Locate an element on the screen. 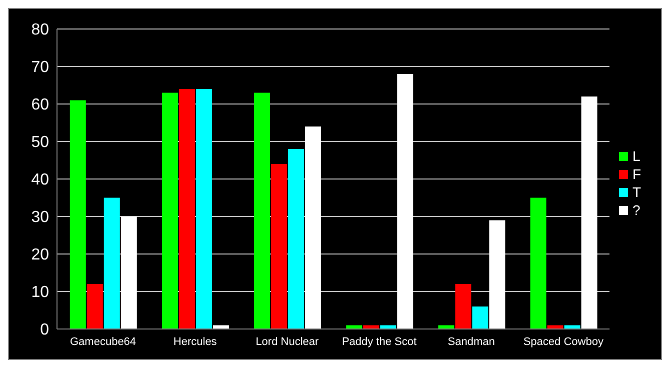 The height and width of the screenshot is (368, 670). y-tick-label: 0 is located at coordinates (45, 330).